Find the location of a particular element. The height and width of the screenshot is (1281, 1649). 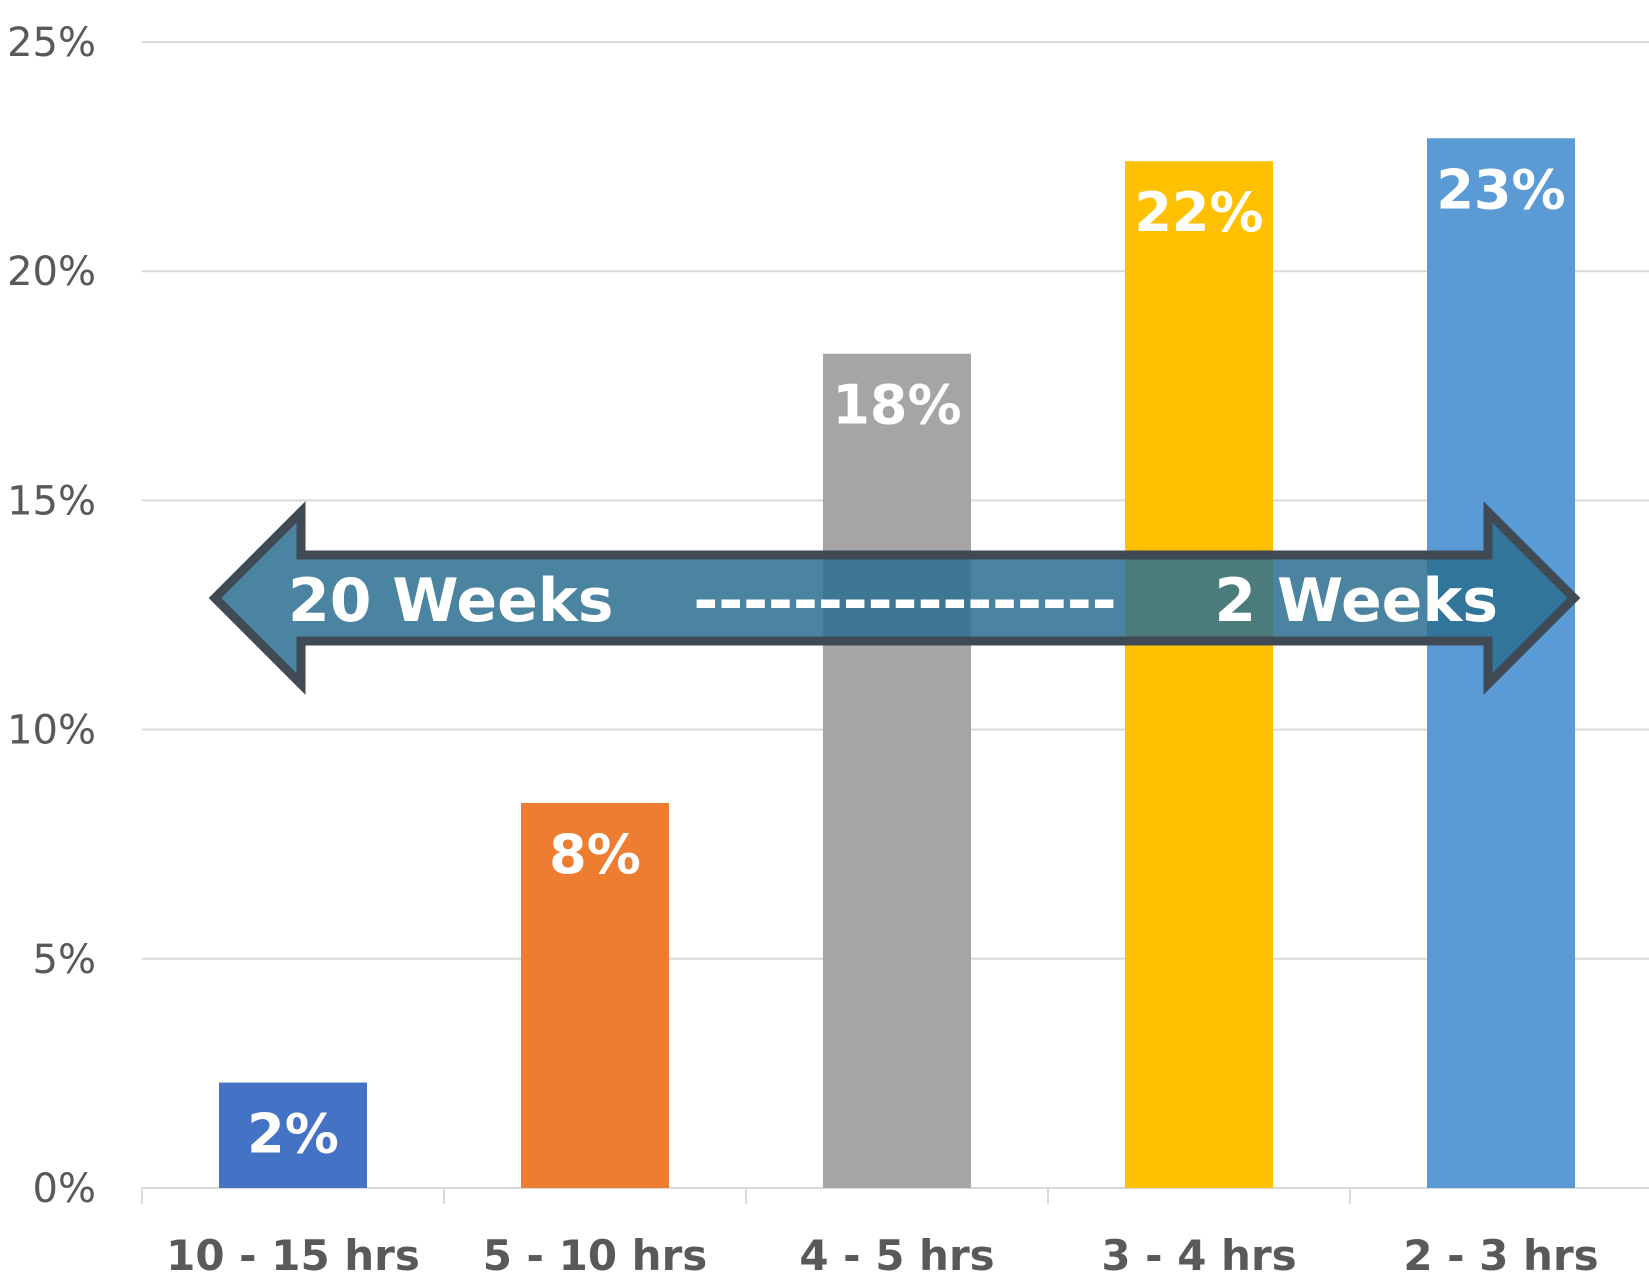

bar-data-label: 18% is located at coordinates (896, 405).